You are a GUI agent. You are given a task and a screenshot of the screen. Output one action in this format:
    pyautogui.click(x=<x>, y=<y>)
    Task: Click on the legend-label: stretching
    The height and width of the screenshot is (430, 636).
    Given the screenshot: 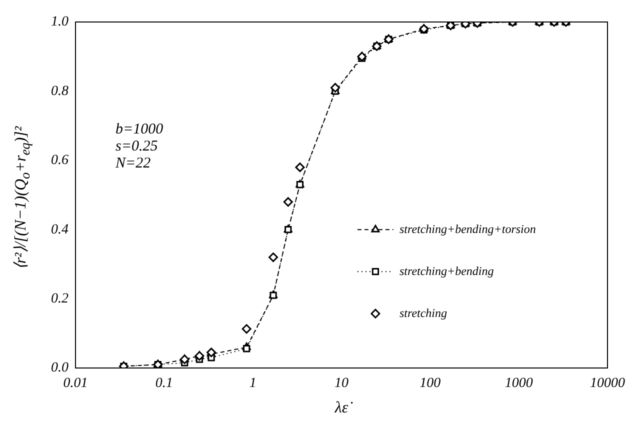 What is the action you would take?
    pyautogui.click(x=423, y=313)
    